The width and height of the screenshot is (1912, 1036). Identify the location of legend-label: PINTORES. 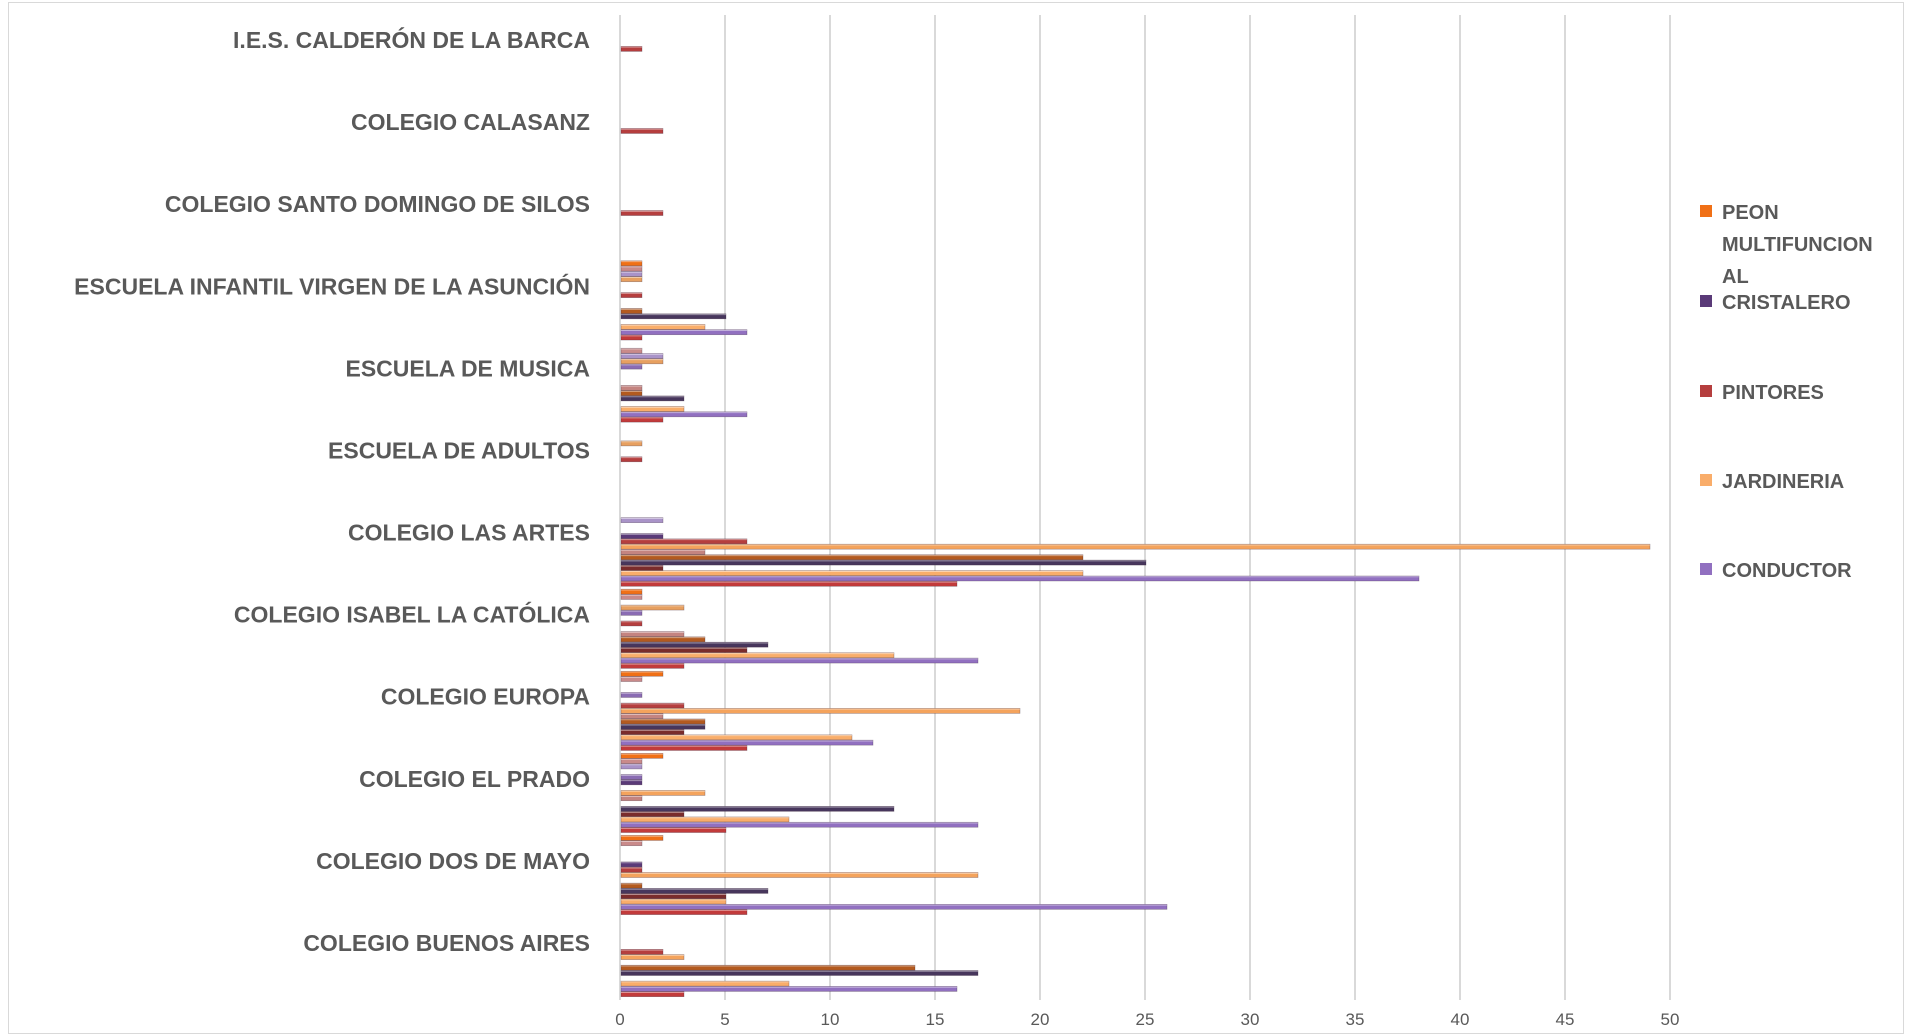
(1773, 393).